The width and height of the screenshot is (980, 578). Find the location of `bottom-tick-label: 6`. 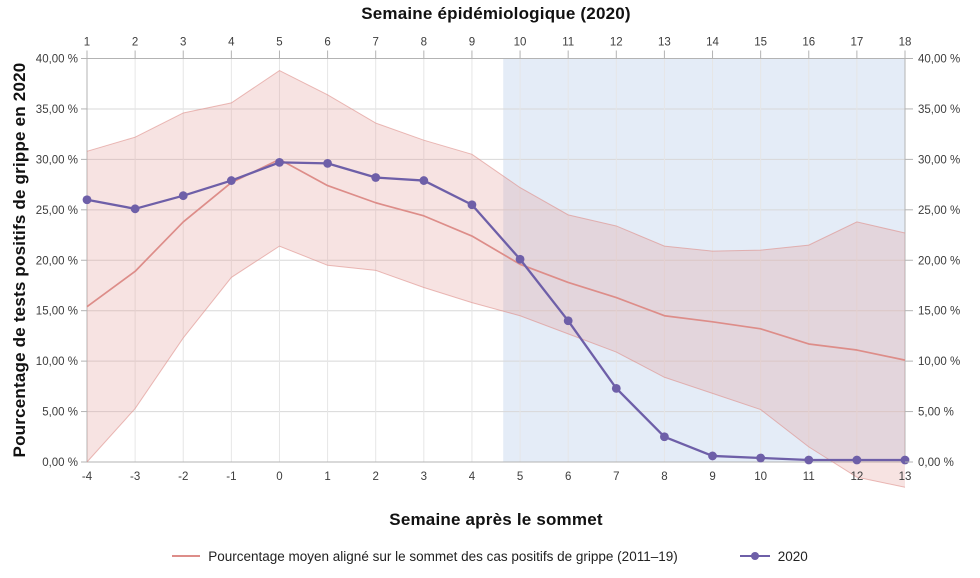

bottom-tick-label: 6 is located at coordinates (568, 477).